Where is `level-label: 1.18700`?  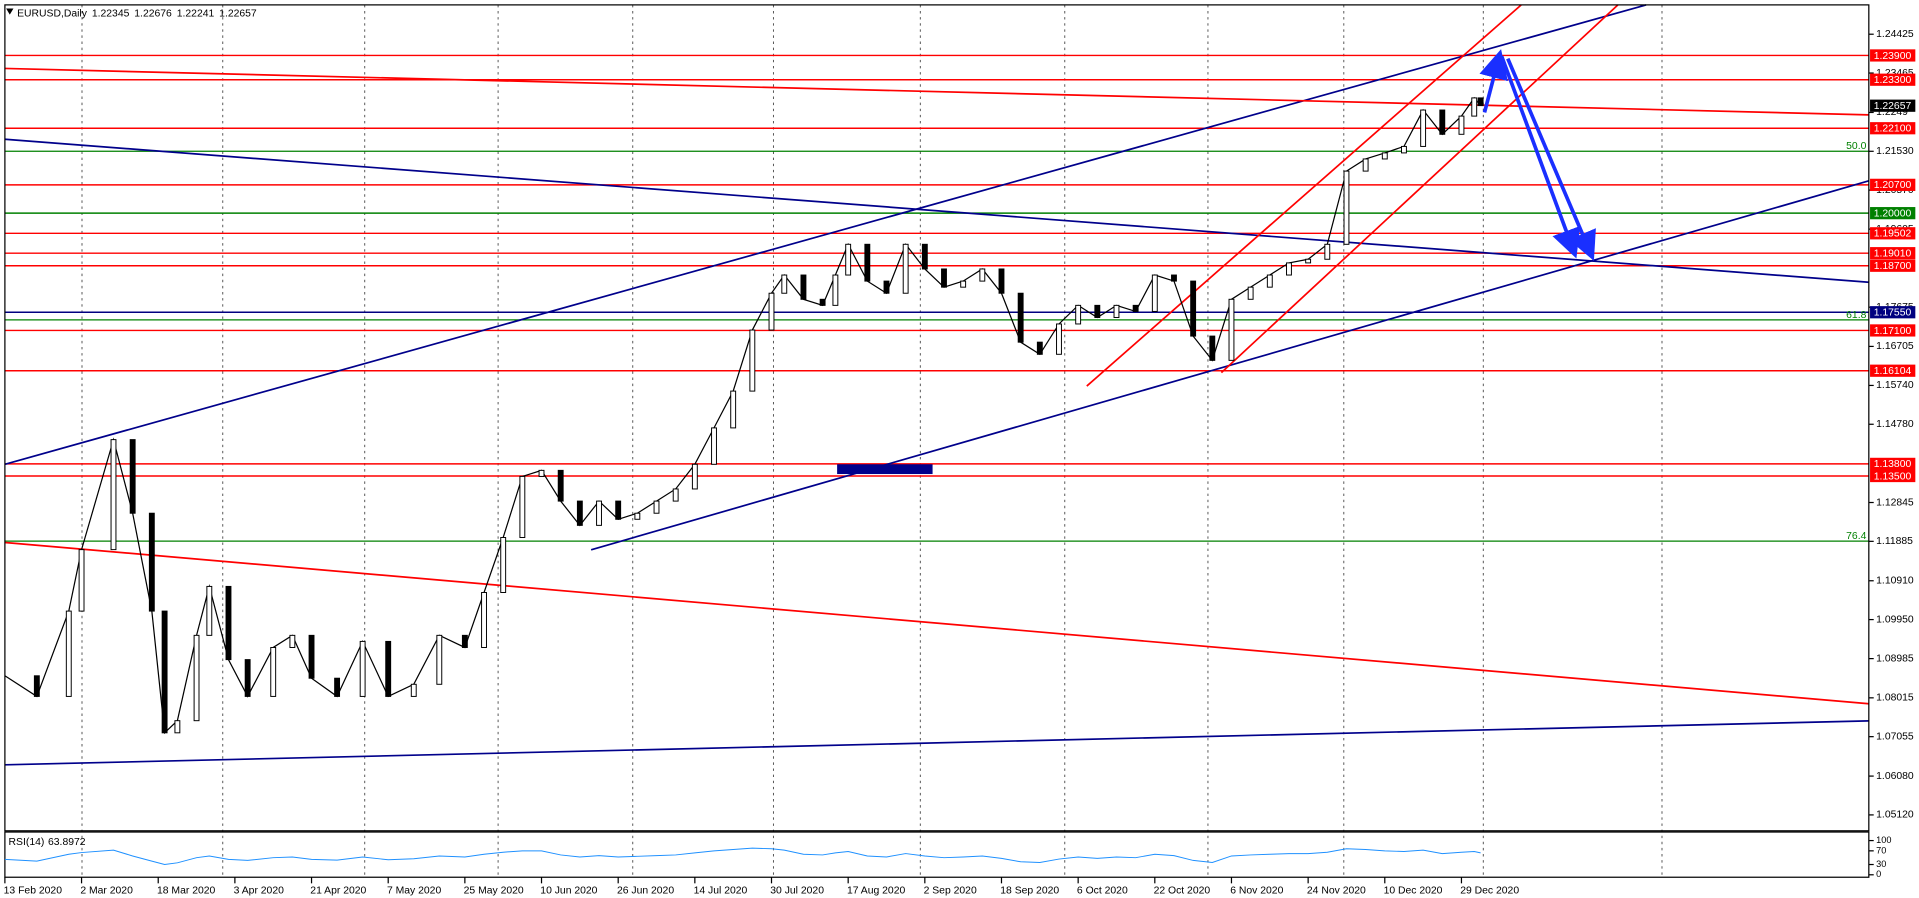
level-label: 1.18700 is located at coordinates (1893, 266).